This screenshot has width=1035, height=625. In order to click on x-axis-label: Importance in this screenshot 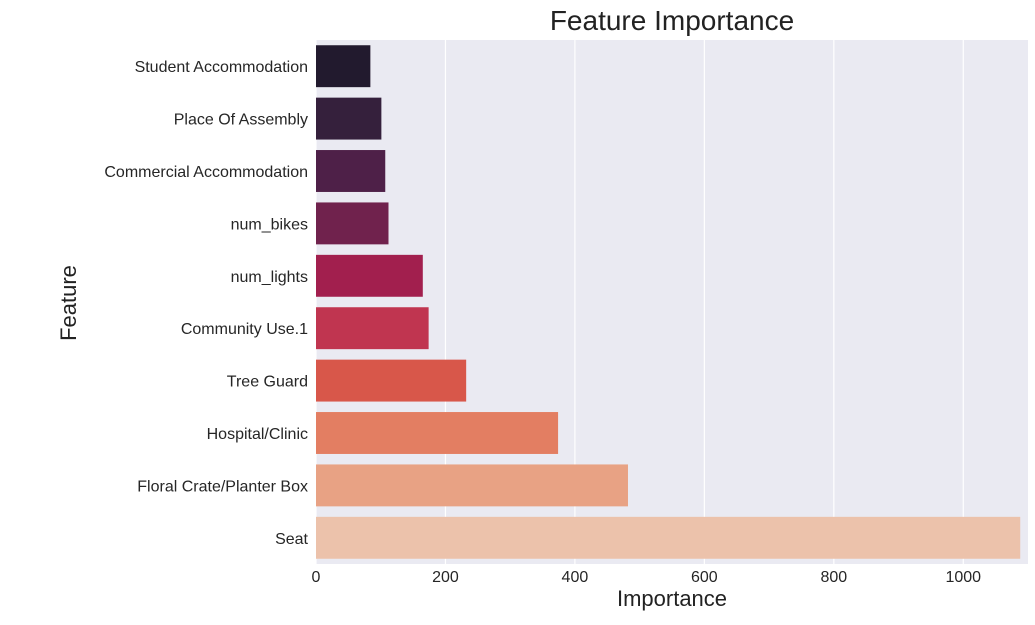, I will do `click(672, 598)`.